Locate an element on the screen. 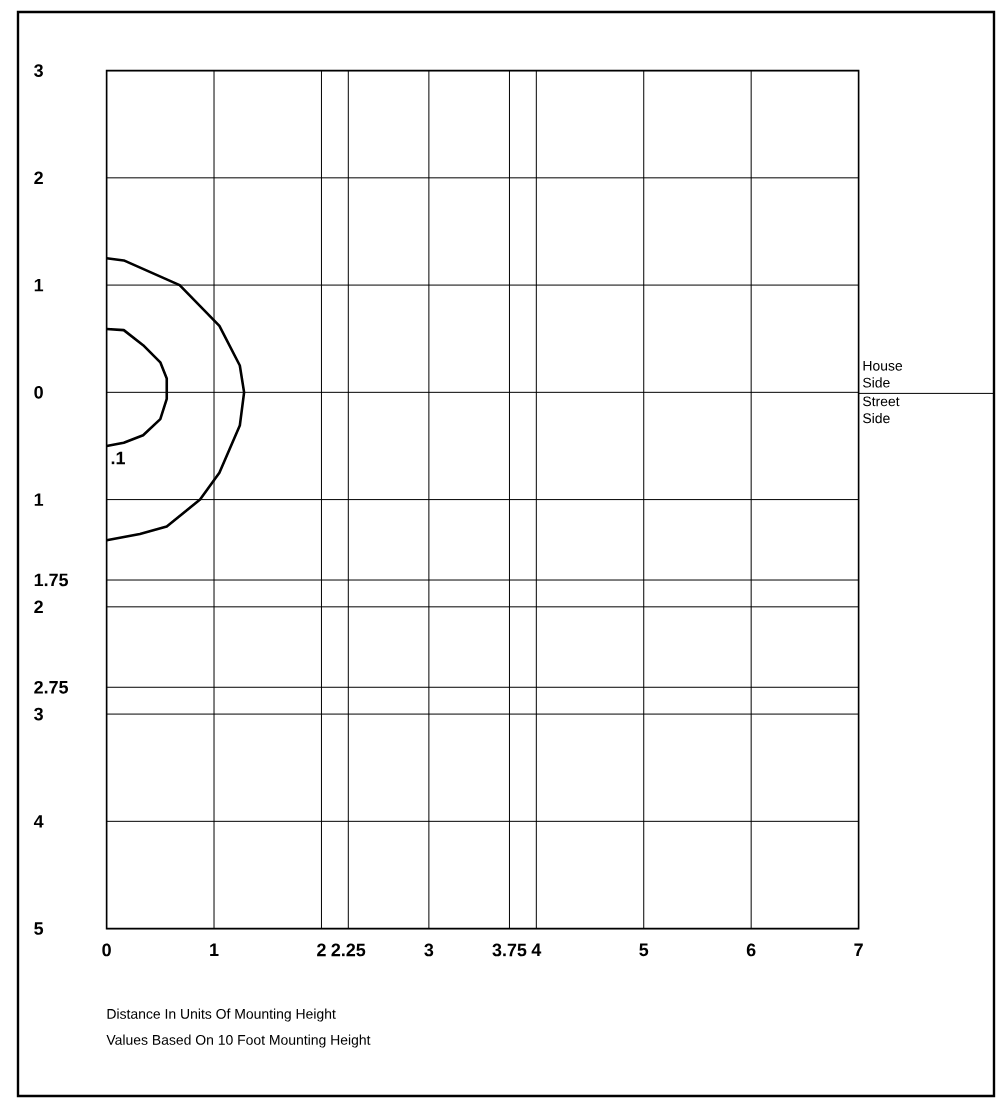 The height and width of the screenshot is (1106, 998). annotation: .1 is located at coordinates (118, 458).